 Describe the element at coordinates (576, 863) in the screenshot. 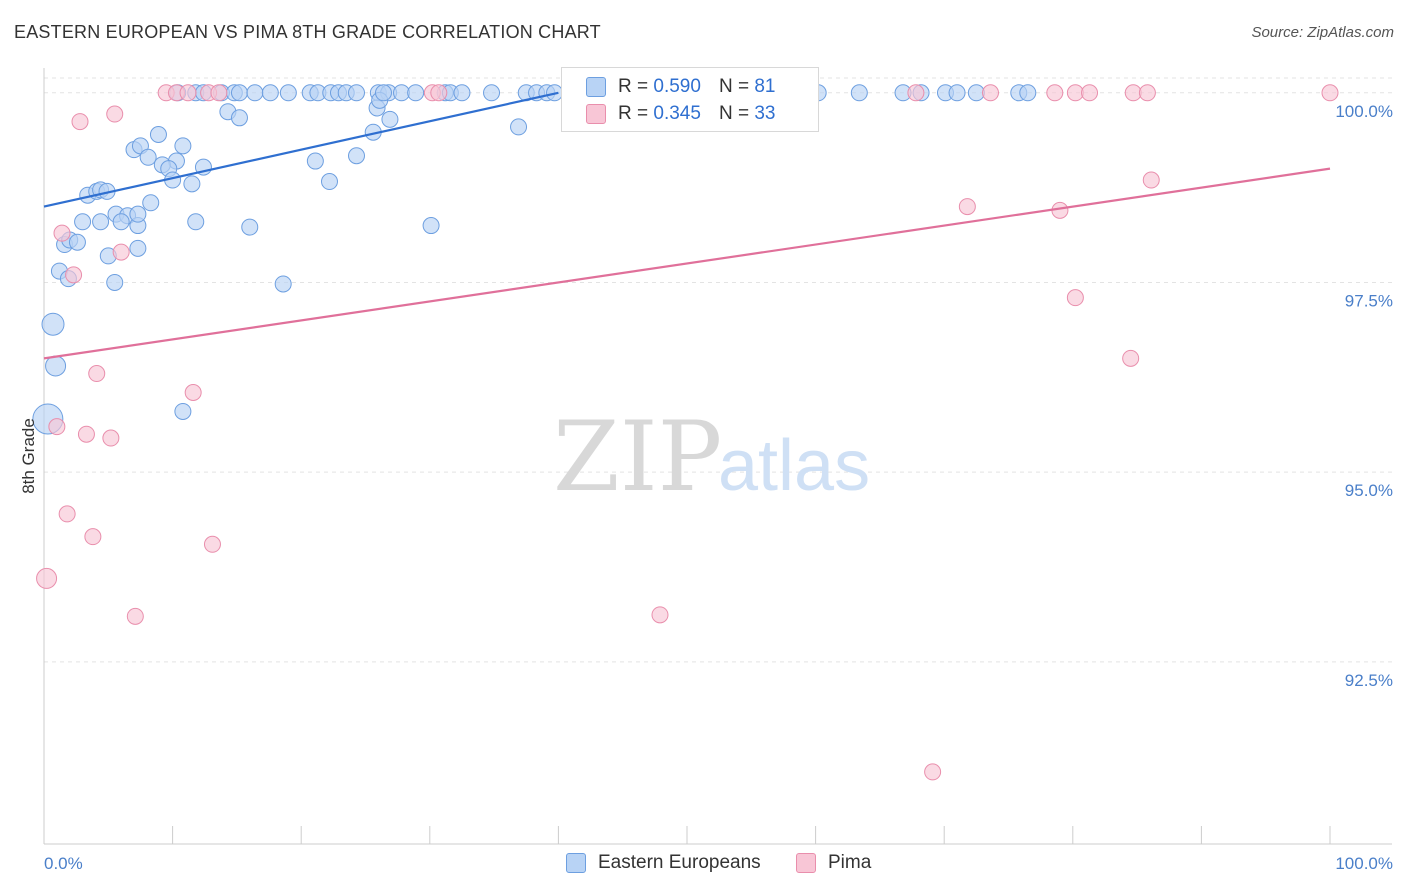

I see `series-swatch-blue` at that location.